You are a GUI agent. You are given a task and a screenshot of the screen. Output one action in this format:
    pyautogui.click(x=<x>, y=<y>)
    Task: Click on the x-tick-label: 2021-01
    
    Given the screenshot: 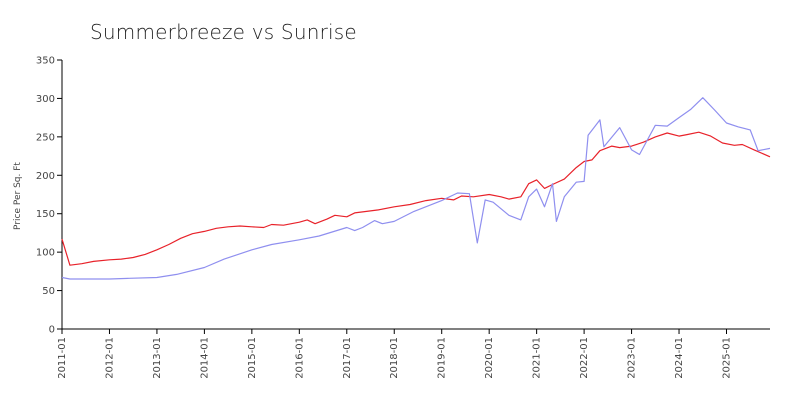 What is the action you would take?
    pyautogui.click(x=537, y=358)
    